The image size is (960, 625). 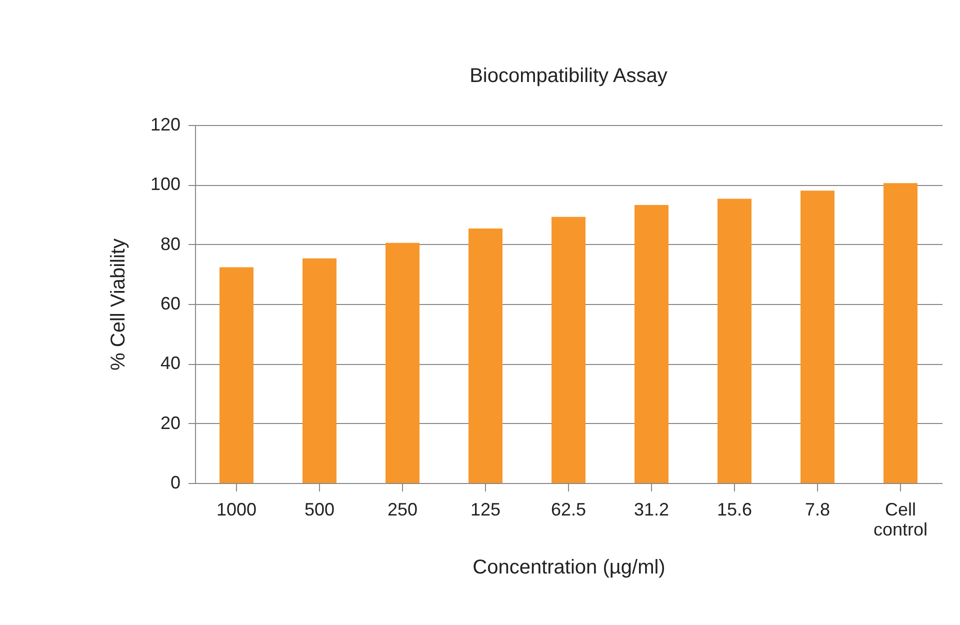 I want to click on y-tick-label: 40, so click(x=170, y=363).